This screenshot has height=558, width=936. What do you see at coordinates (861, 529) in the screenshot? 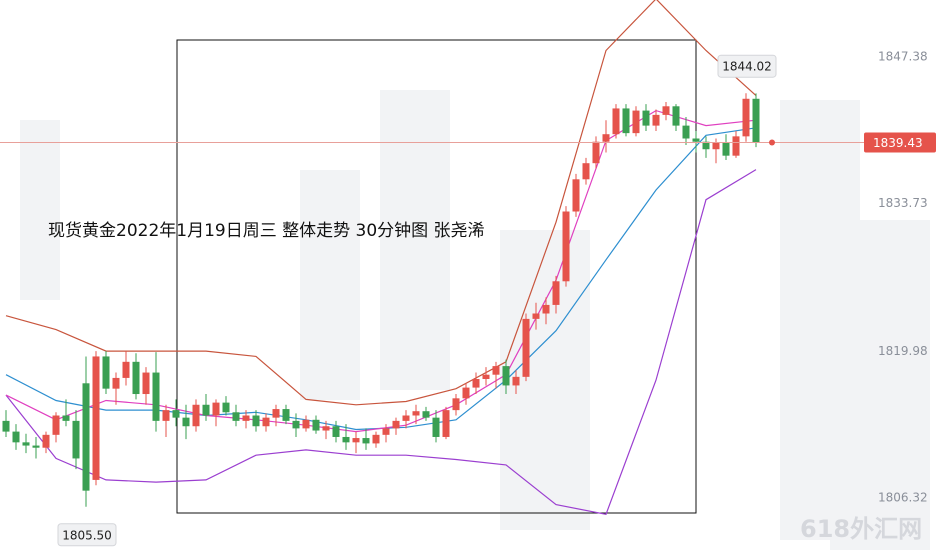
I see `watermark: 618外汇网` at bounding box center [861, 529].